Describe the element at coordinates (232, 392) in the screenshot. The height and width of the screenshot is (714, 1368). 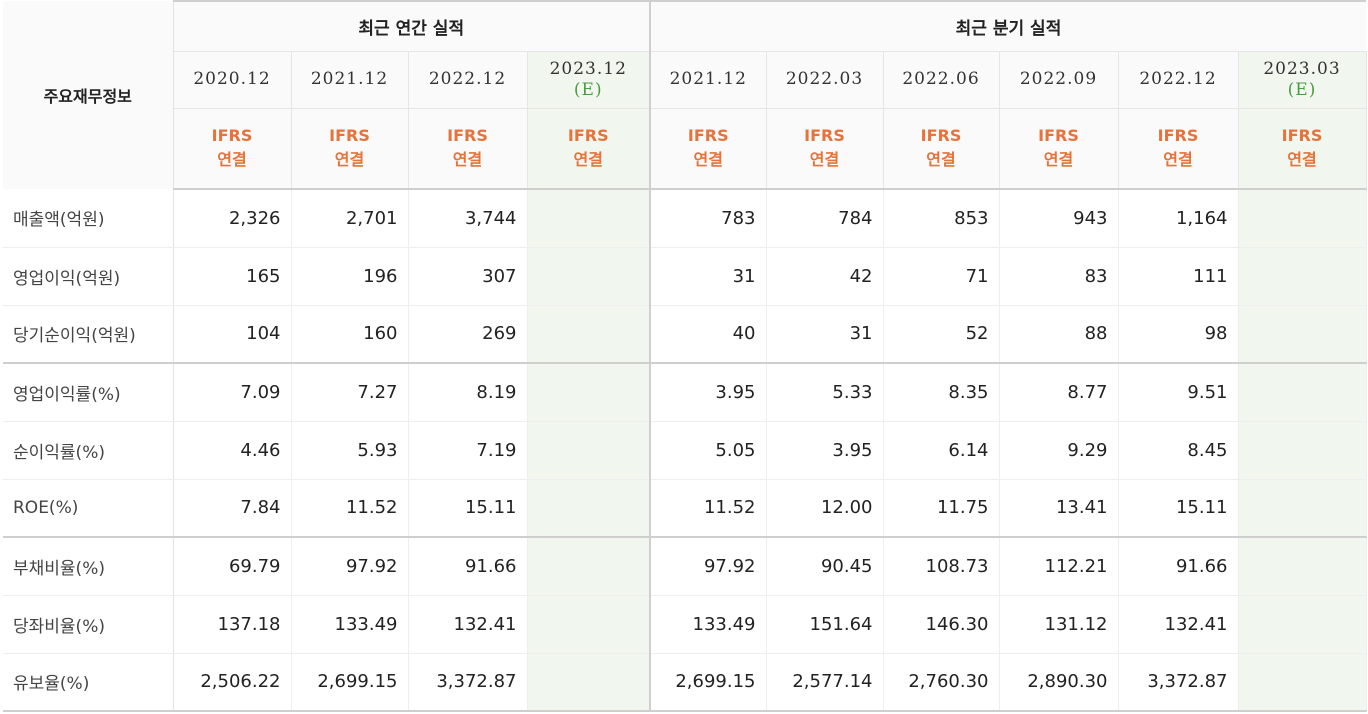
I see `value-cell: 7.09` at that location.